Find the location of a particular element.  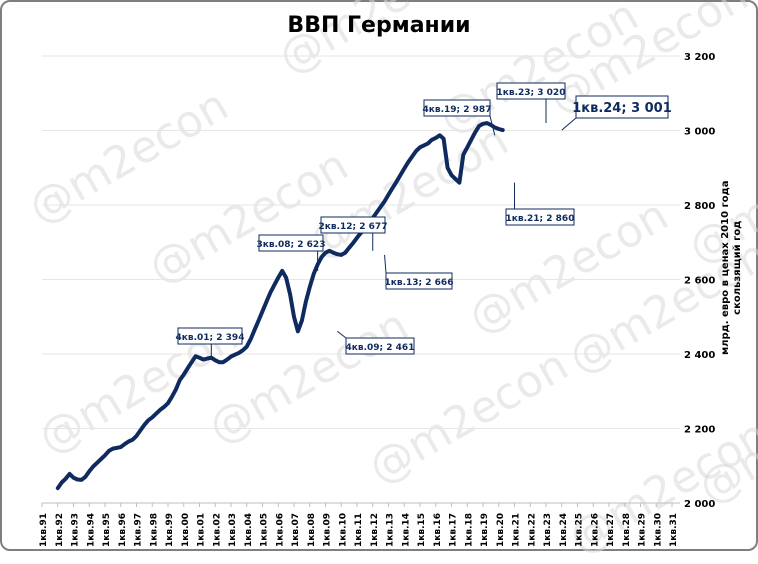

x-tick-label: 1кв.03 is located at coordinates (233, 530).